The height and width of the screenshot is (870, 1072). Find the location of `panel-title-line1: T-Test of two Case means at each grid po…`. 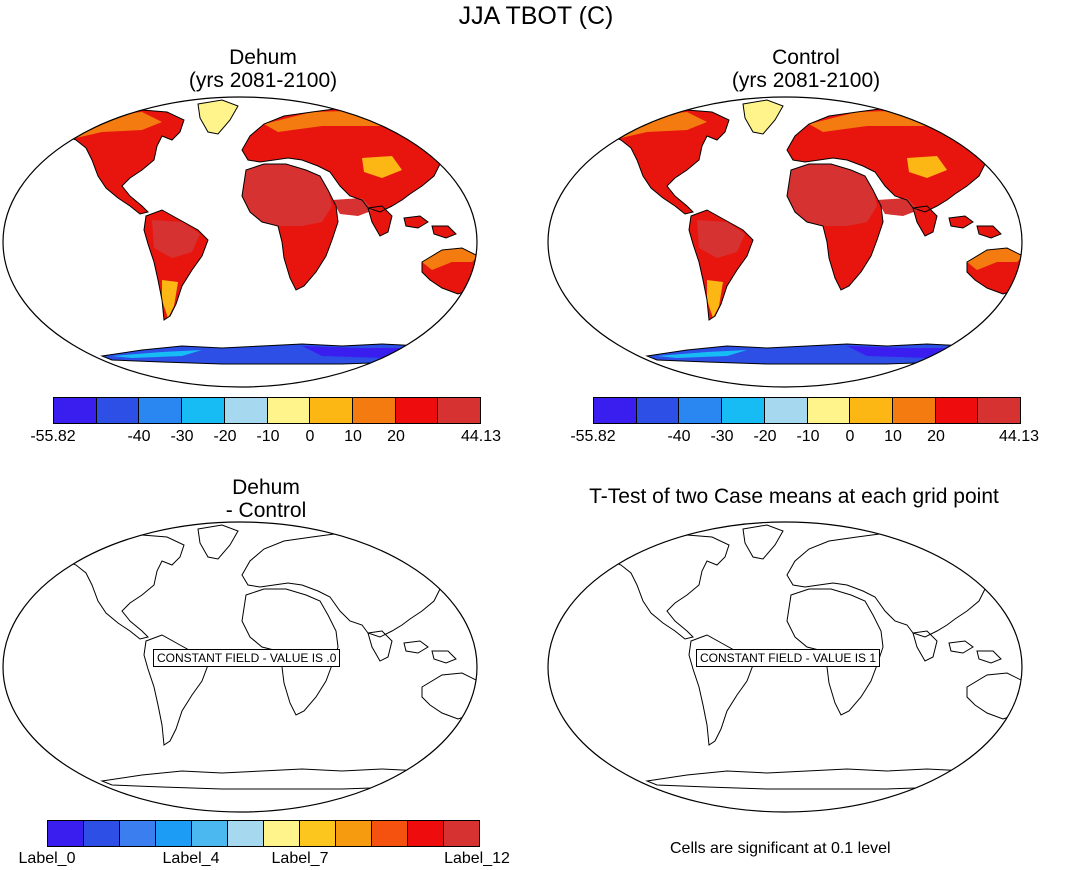

panel-title-line1: T-Test of two Case means at each grid po… is located at coordinates (794, 496).